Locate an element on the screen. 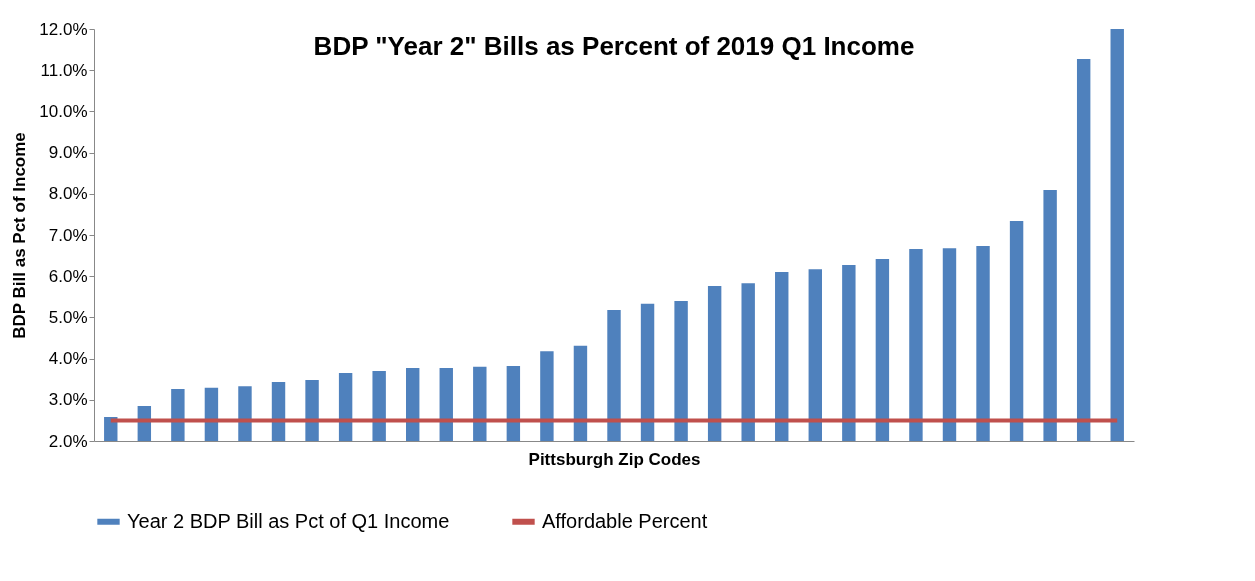 The image size is (1255, 581). y-tick-label: 12.0% is located at coordinates (63, 29).